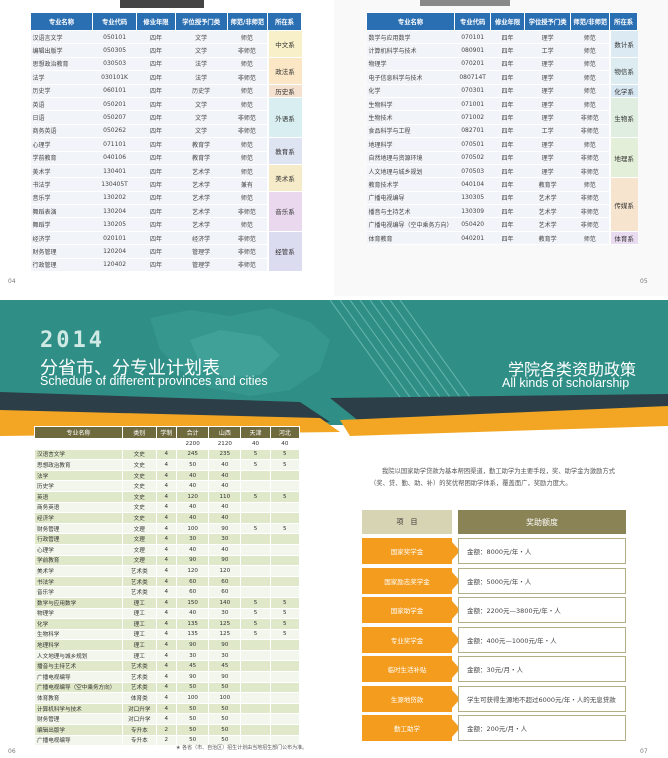  What do you see at coordinates (162, 4) in the screenshot?
I see `top-deco-strip` at bounding box center [162, 4].